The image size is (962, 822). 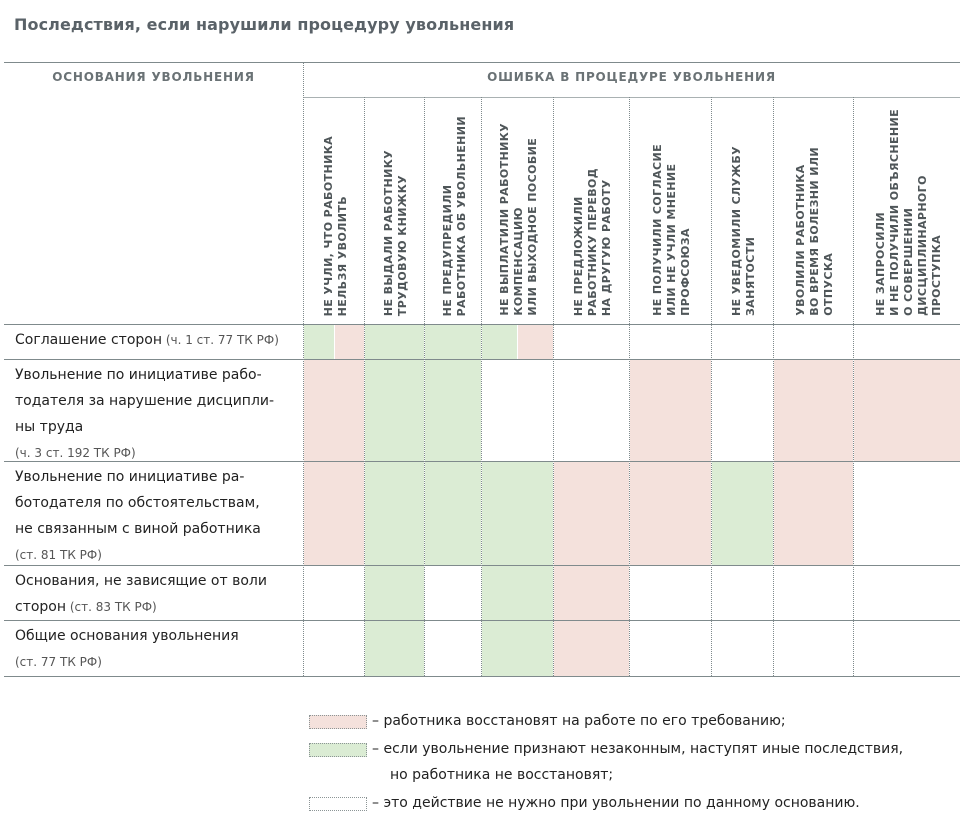 What do you see at coordinates (153, 77) in the screenshot?
I see `header-bases: ОСНОВАНИЯ УВОЛЬНЕНИЯ` at bounding box center [153, 77].